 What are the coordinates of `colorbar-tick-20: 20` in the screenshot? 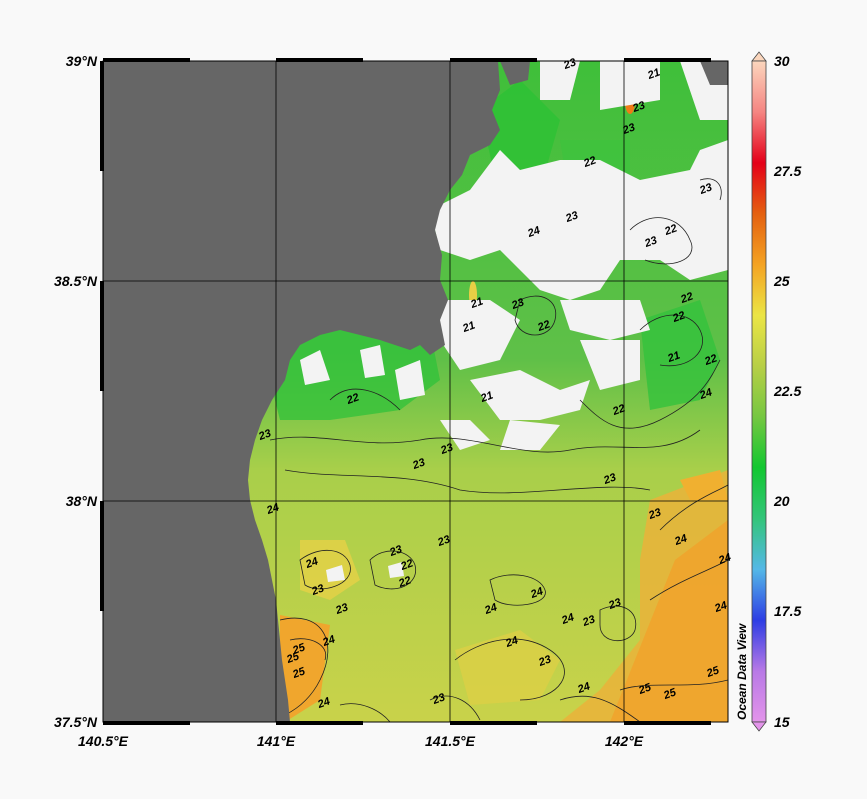 It's located at (781, 501).